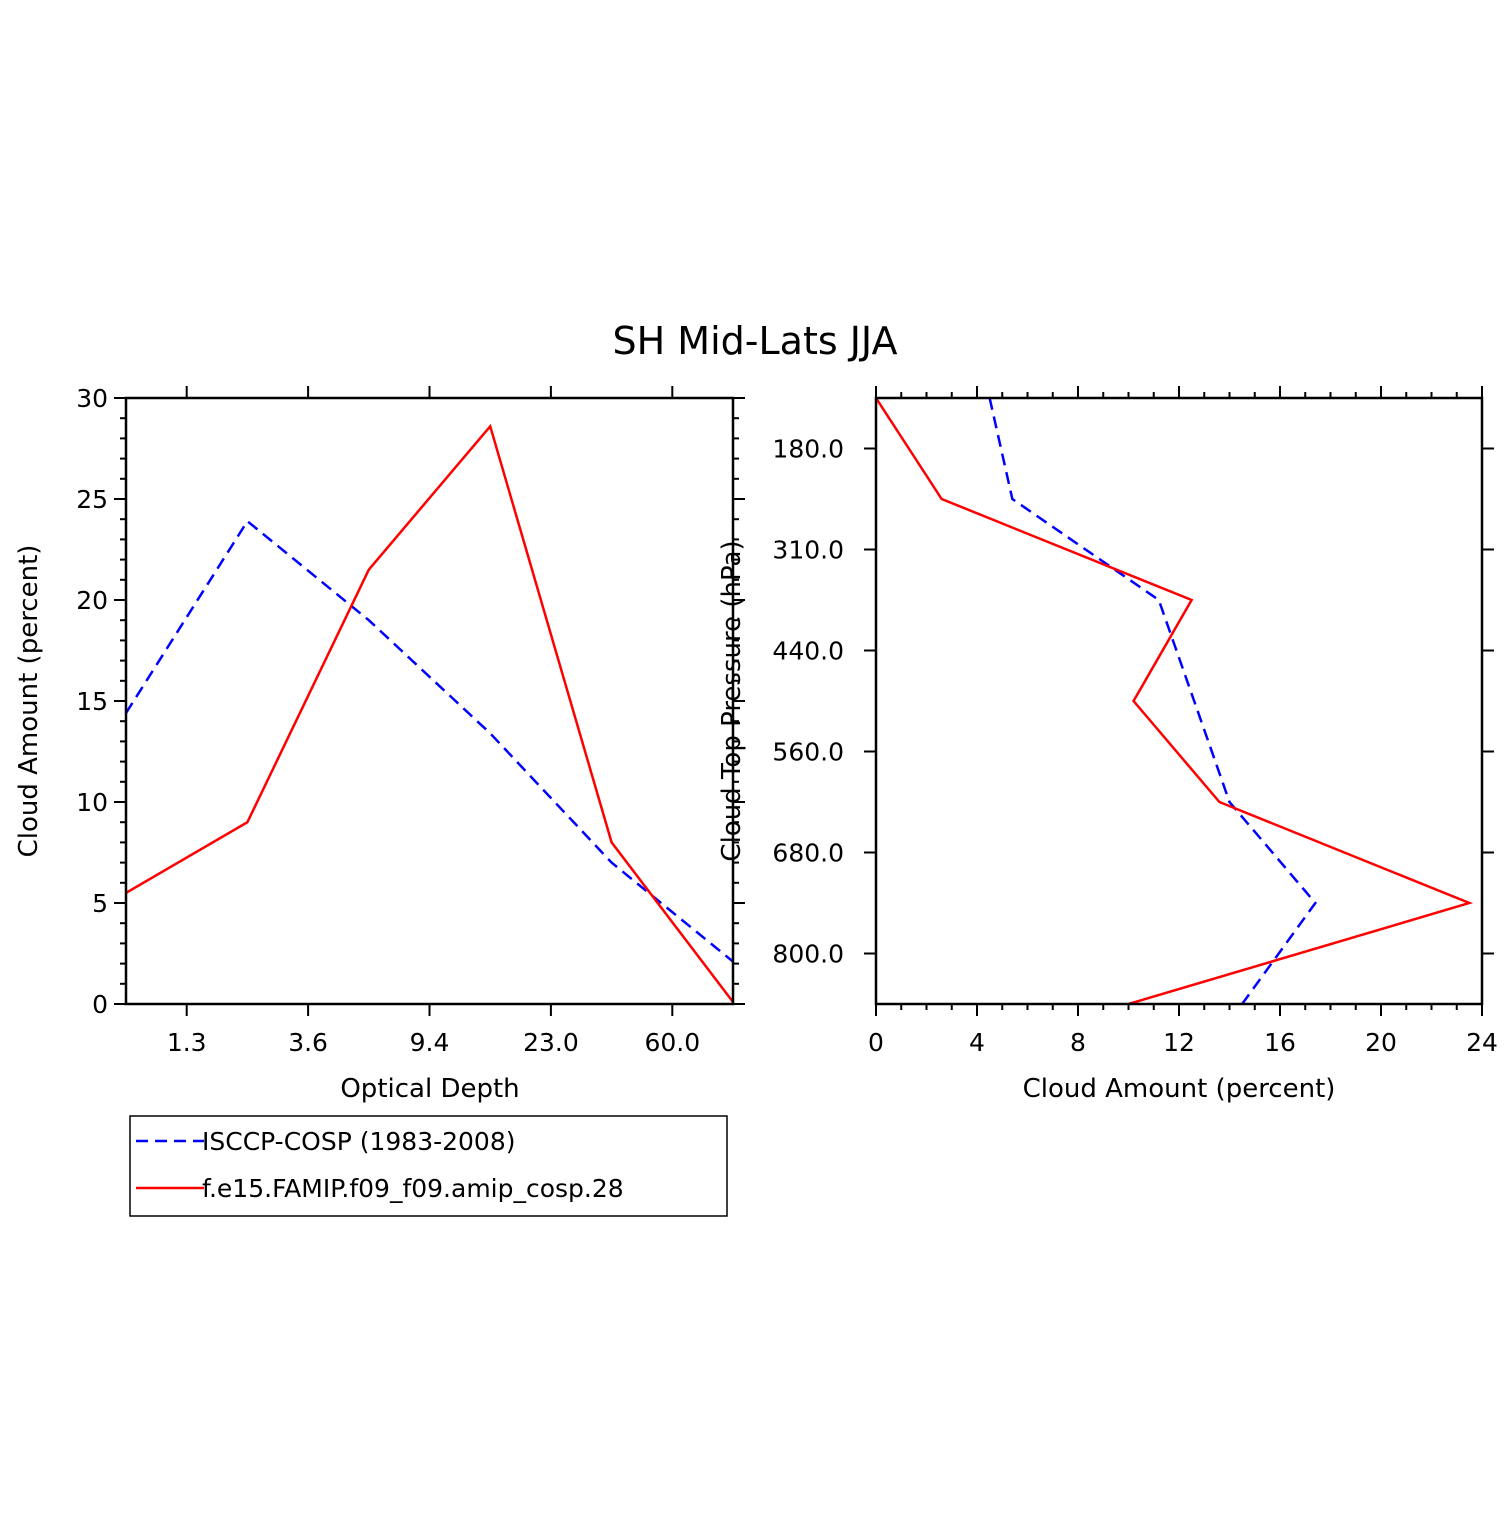 Image resolution: width=1510 pixels, height=1515 pixels. What do you see at coordinates (1280, 1042) in the screenshot?
I see `right-x-tick-label: 16` at bounding box center [1280, 1042].